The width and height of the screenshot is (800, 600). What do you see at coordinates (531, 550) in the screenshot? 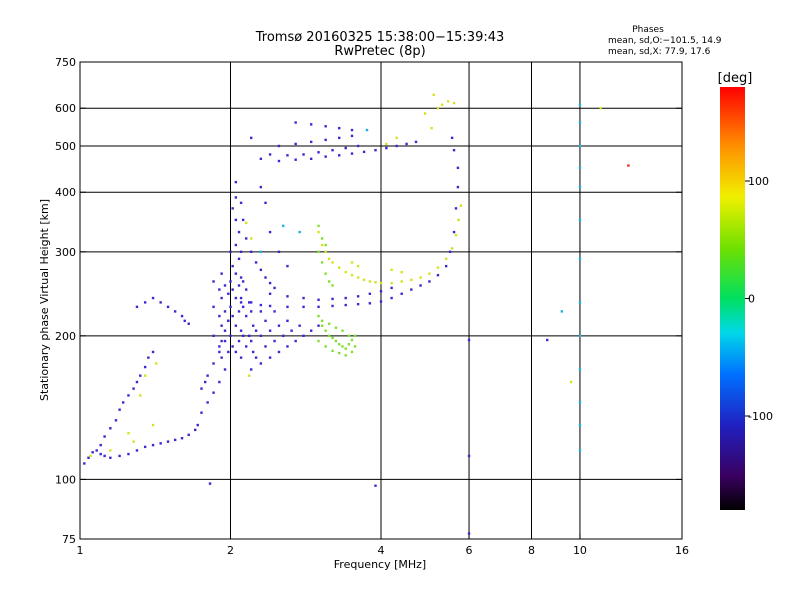
I see `x-tick-label: 8` at bounding box center [531, 550].